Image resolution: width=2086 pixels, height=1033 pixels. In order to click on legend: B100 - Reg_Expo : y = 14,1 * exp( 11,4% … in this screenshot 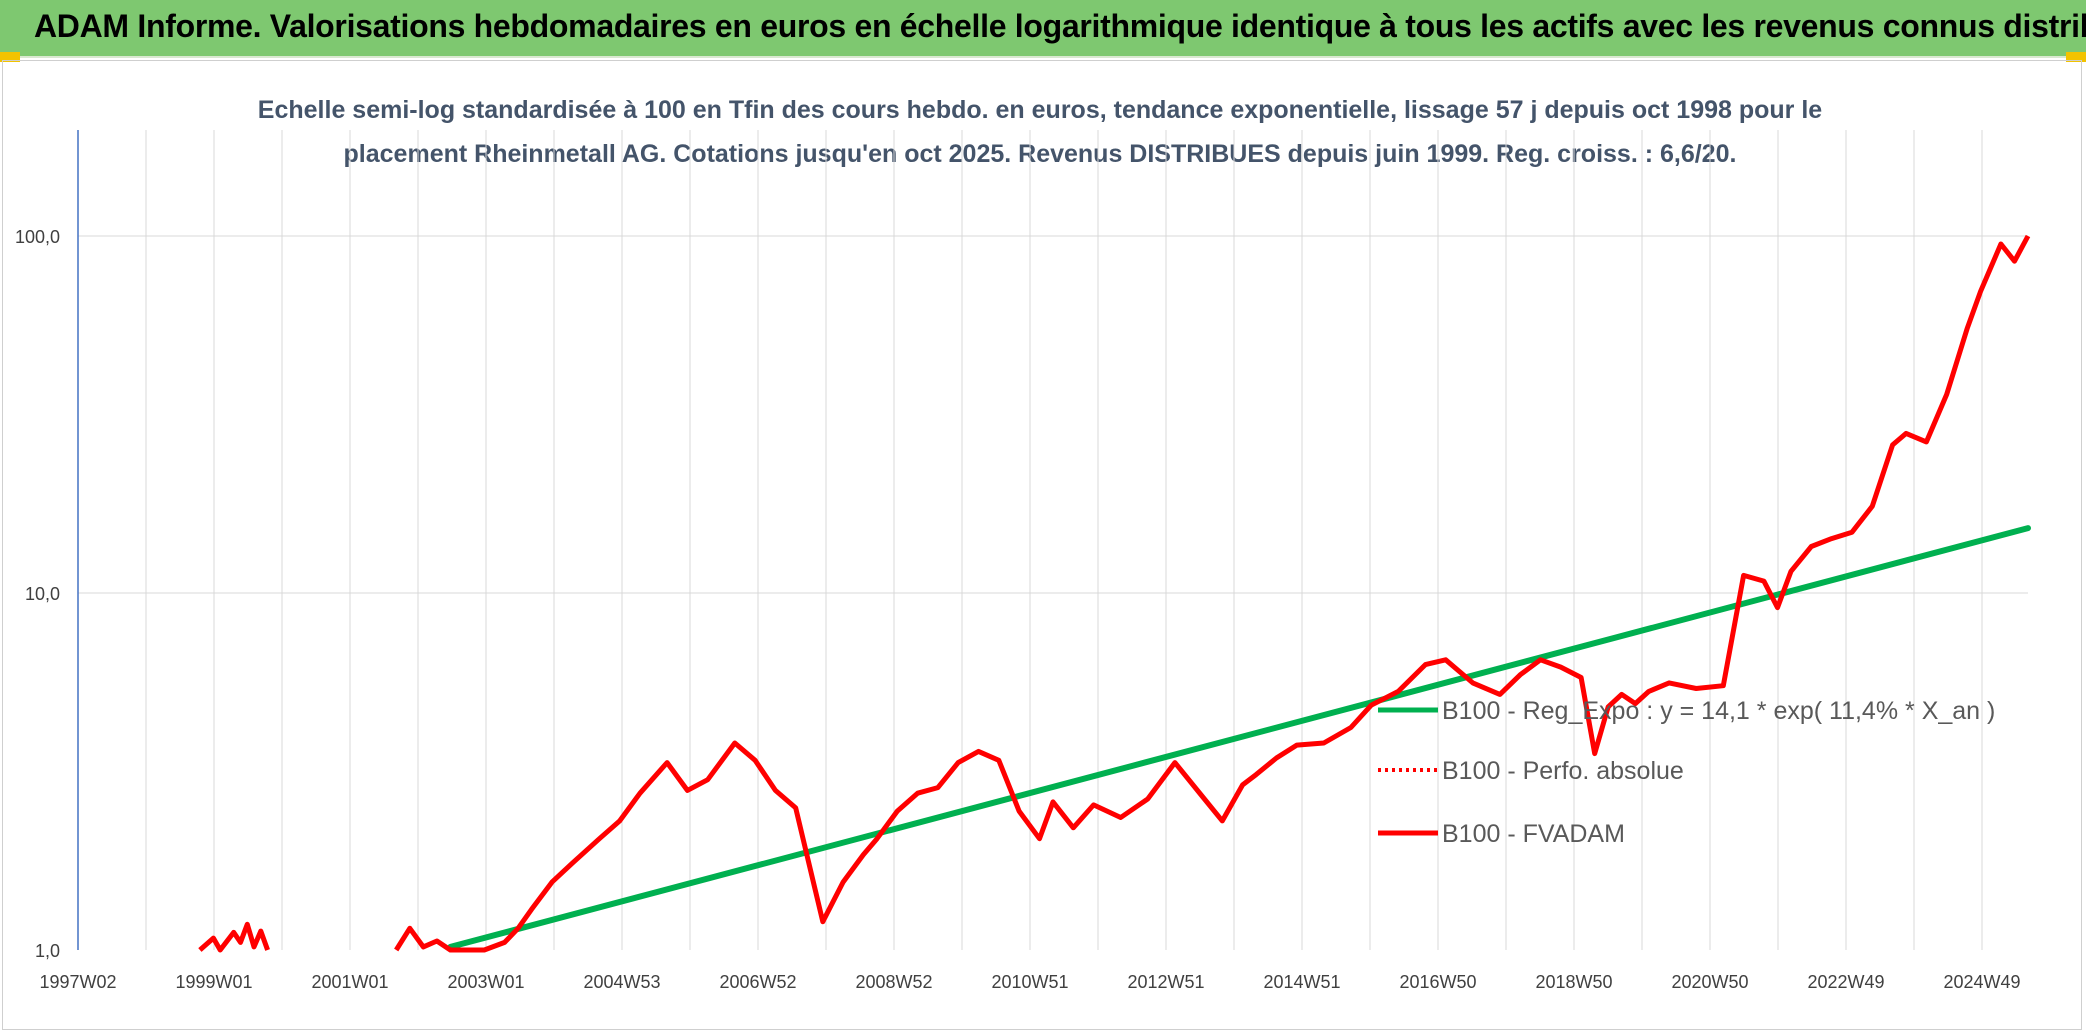, I will do `click(1686, 772)`.